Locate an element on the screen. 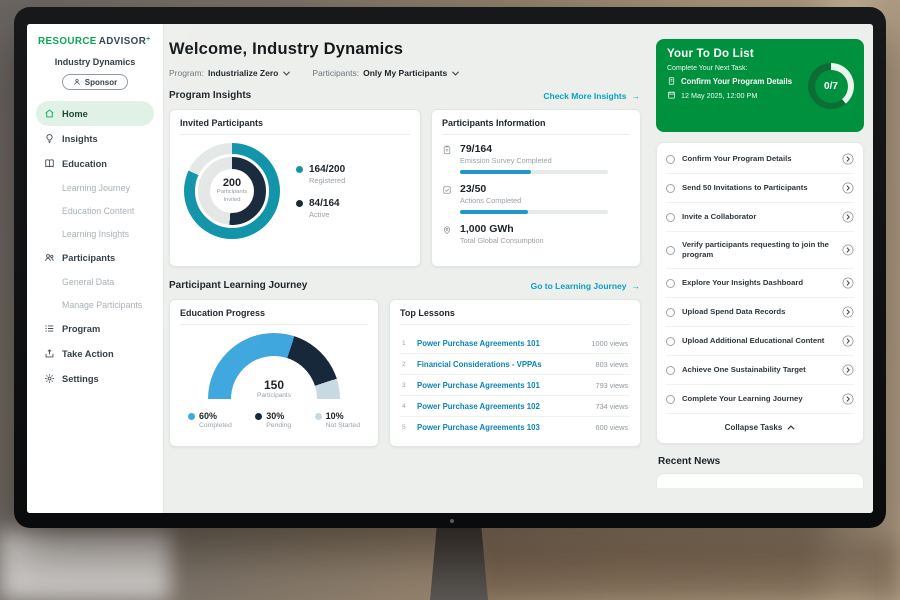  lesson-views: 734 views is located at coordinates (611, 406).